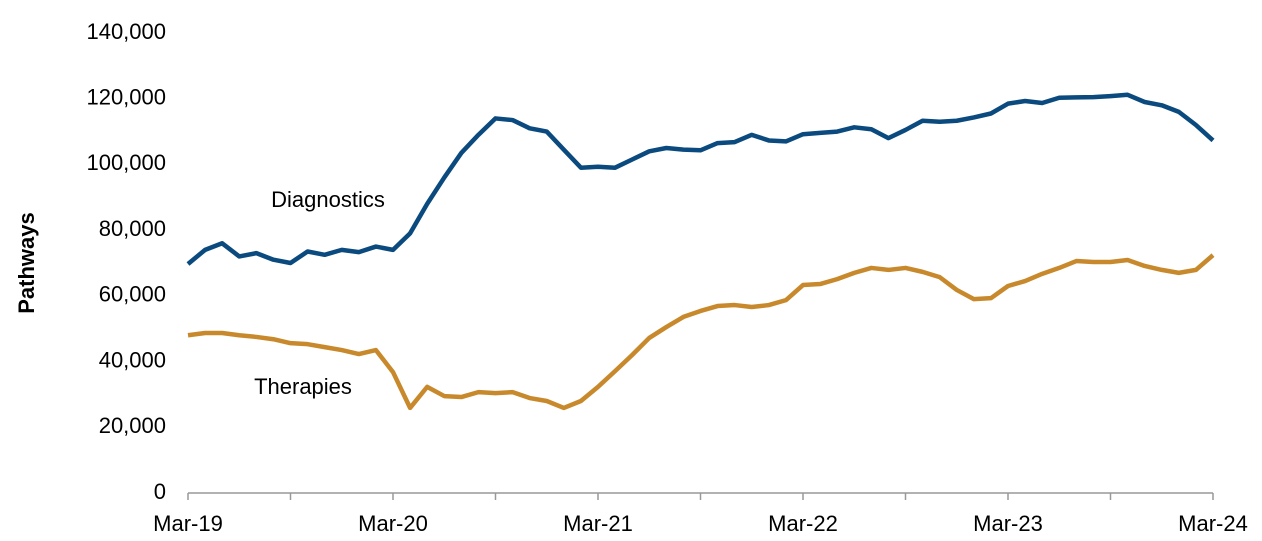  What do you see at coordinates (303, 386) in the screenshot?
I see `series-label: Therapies` at bounding box center [303, 386].